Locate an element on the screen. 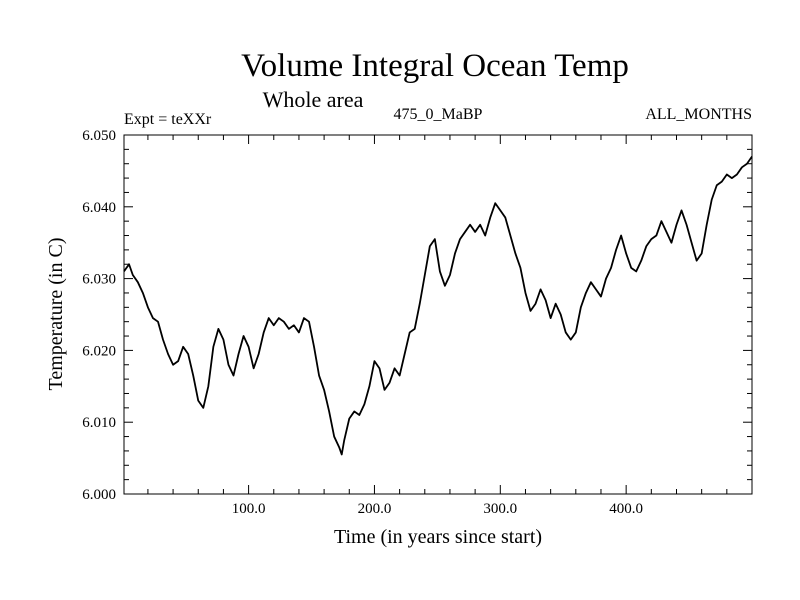 The image size is (800, 600). y-tick-label: 6.020 is located at coordinates (99, 351).